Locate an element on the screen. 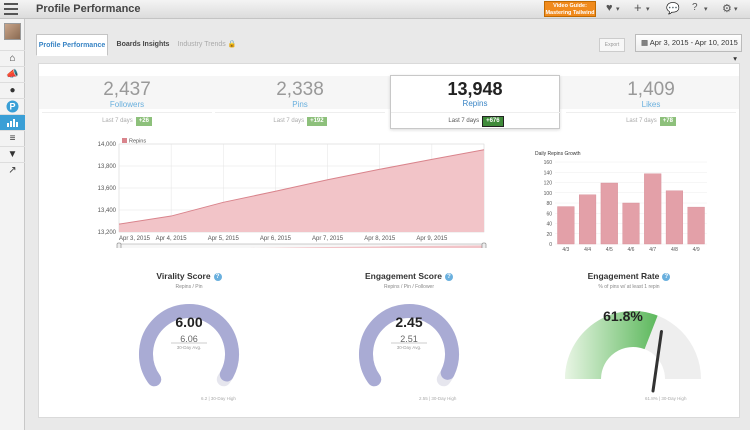  stat-likes: 1,409 Likes Last 7 days +78 is located at coordinates (651, 102).